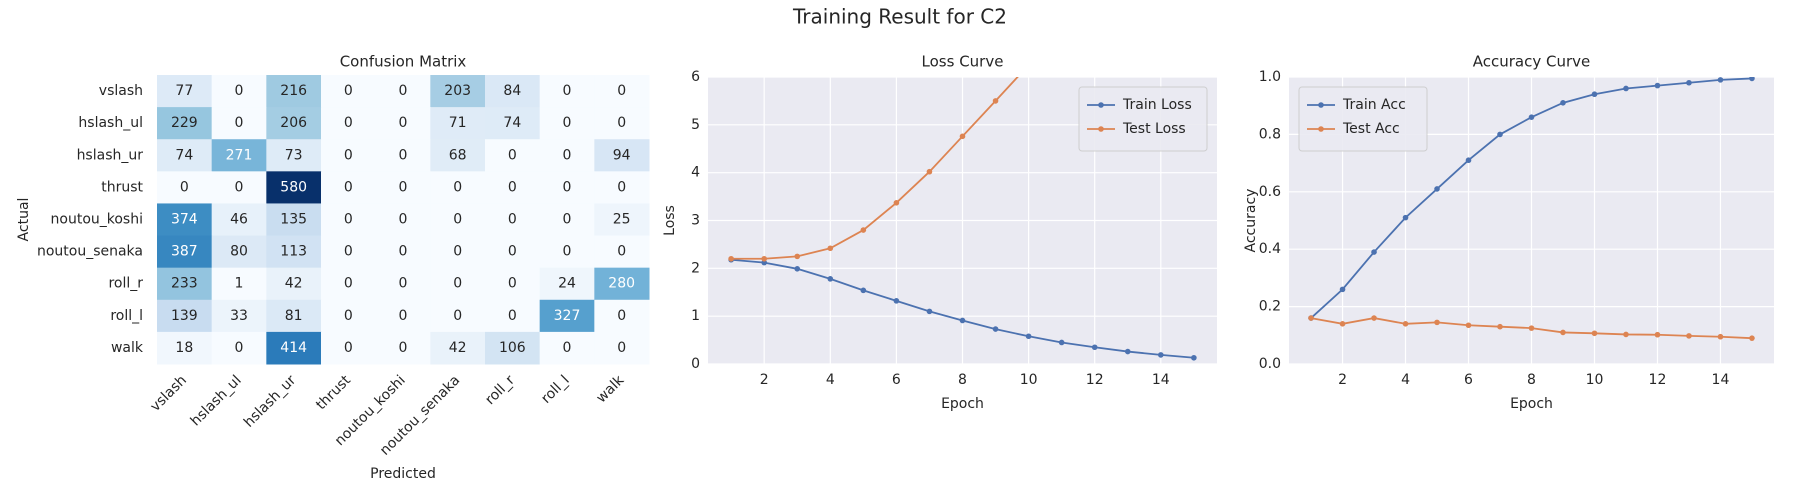 The height and width of the screenshot is (500, 1800). I want to click on cell-label: 206, so click(293, 123).